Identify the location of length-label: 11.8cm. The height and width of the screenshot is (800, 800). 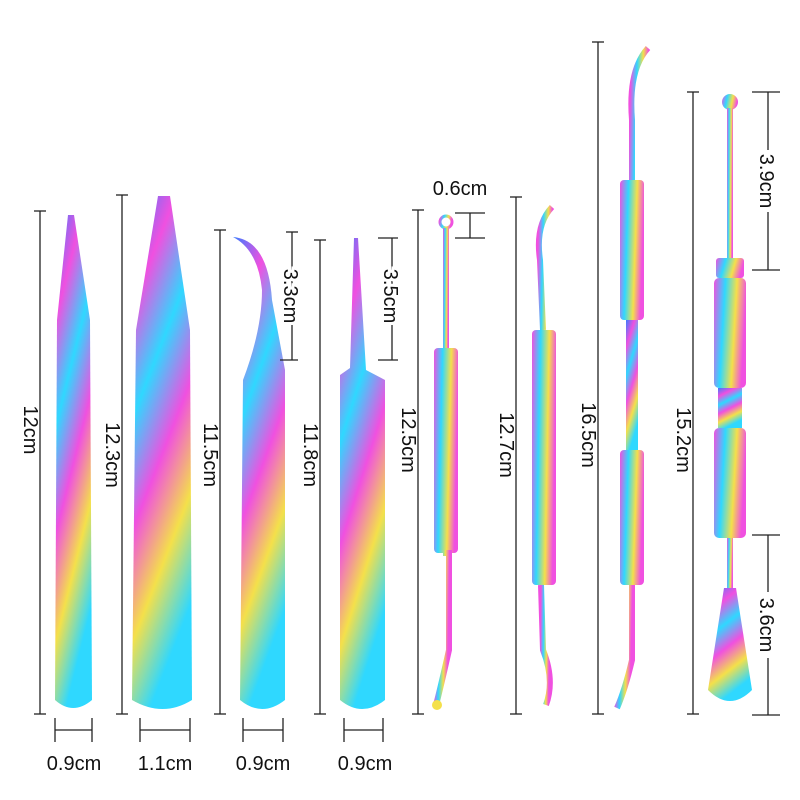
(310, 455).